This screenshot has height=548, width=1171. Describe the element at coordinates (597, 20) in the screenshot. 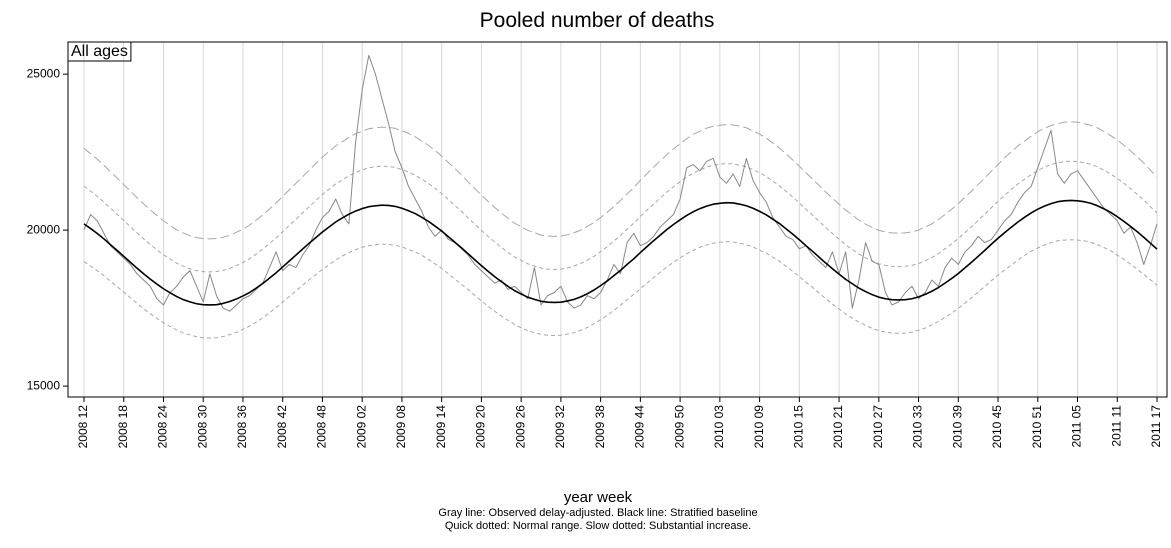

I see `chart-title: Pooled number of deaths` at that location.